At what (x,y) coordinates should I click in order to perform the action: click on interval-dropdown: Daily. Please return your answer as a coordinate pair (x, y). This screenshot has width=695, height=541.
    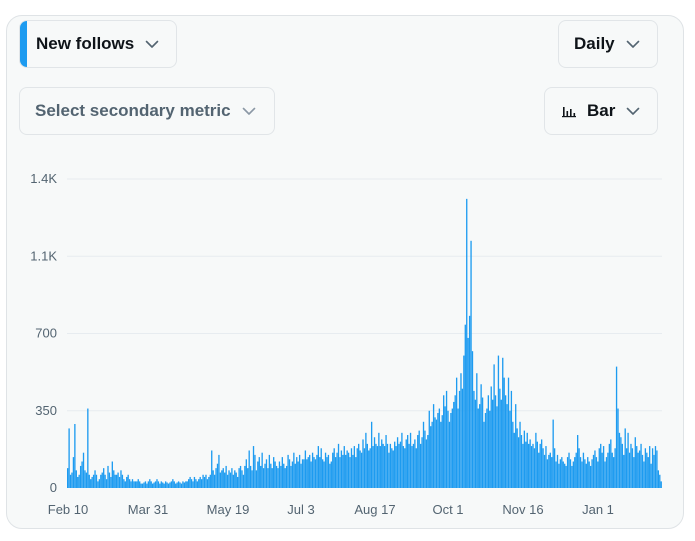
    Looking at the image, I should click on (608, 44).